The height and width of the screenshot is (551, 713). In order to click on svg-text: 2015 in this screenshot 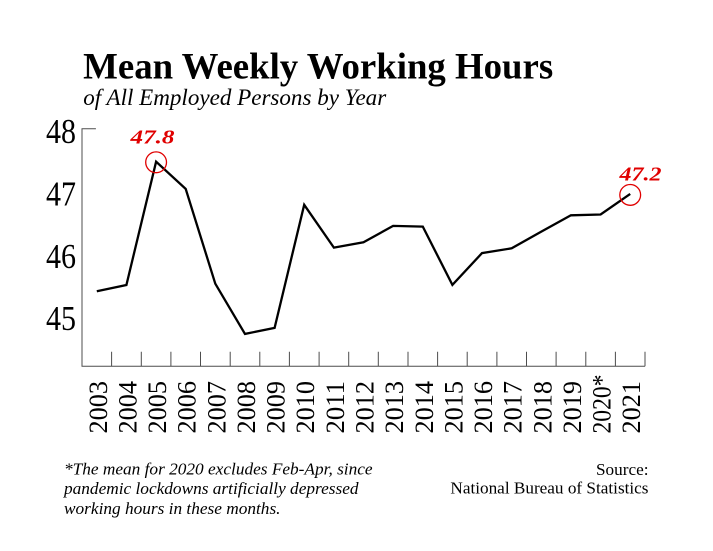, I will do `click(453, 407)`.